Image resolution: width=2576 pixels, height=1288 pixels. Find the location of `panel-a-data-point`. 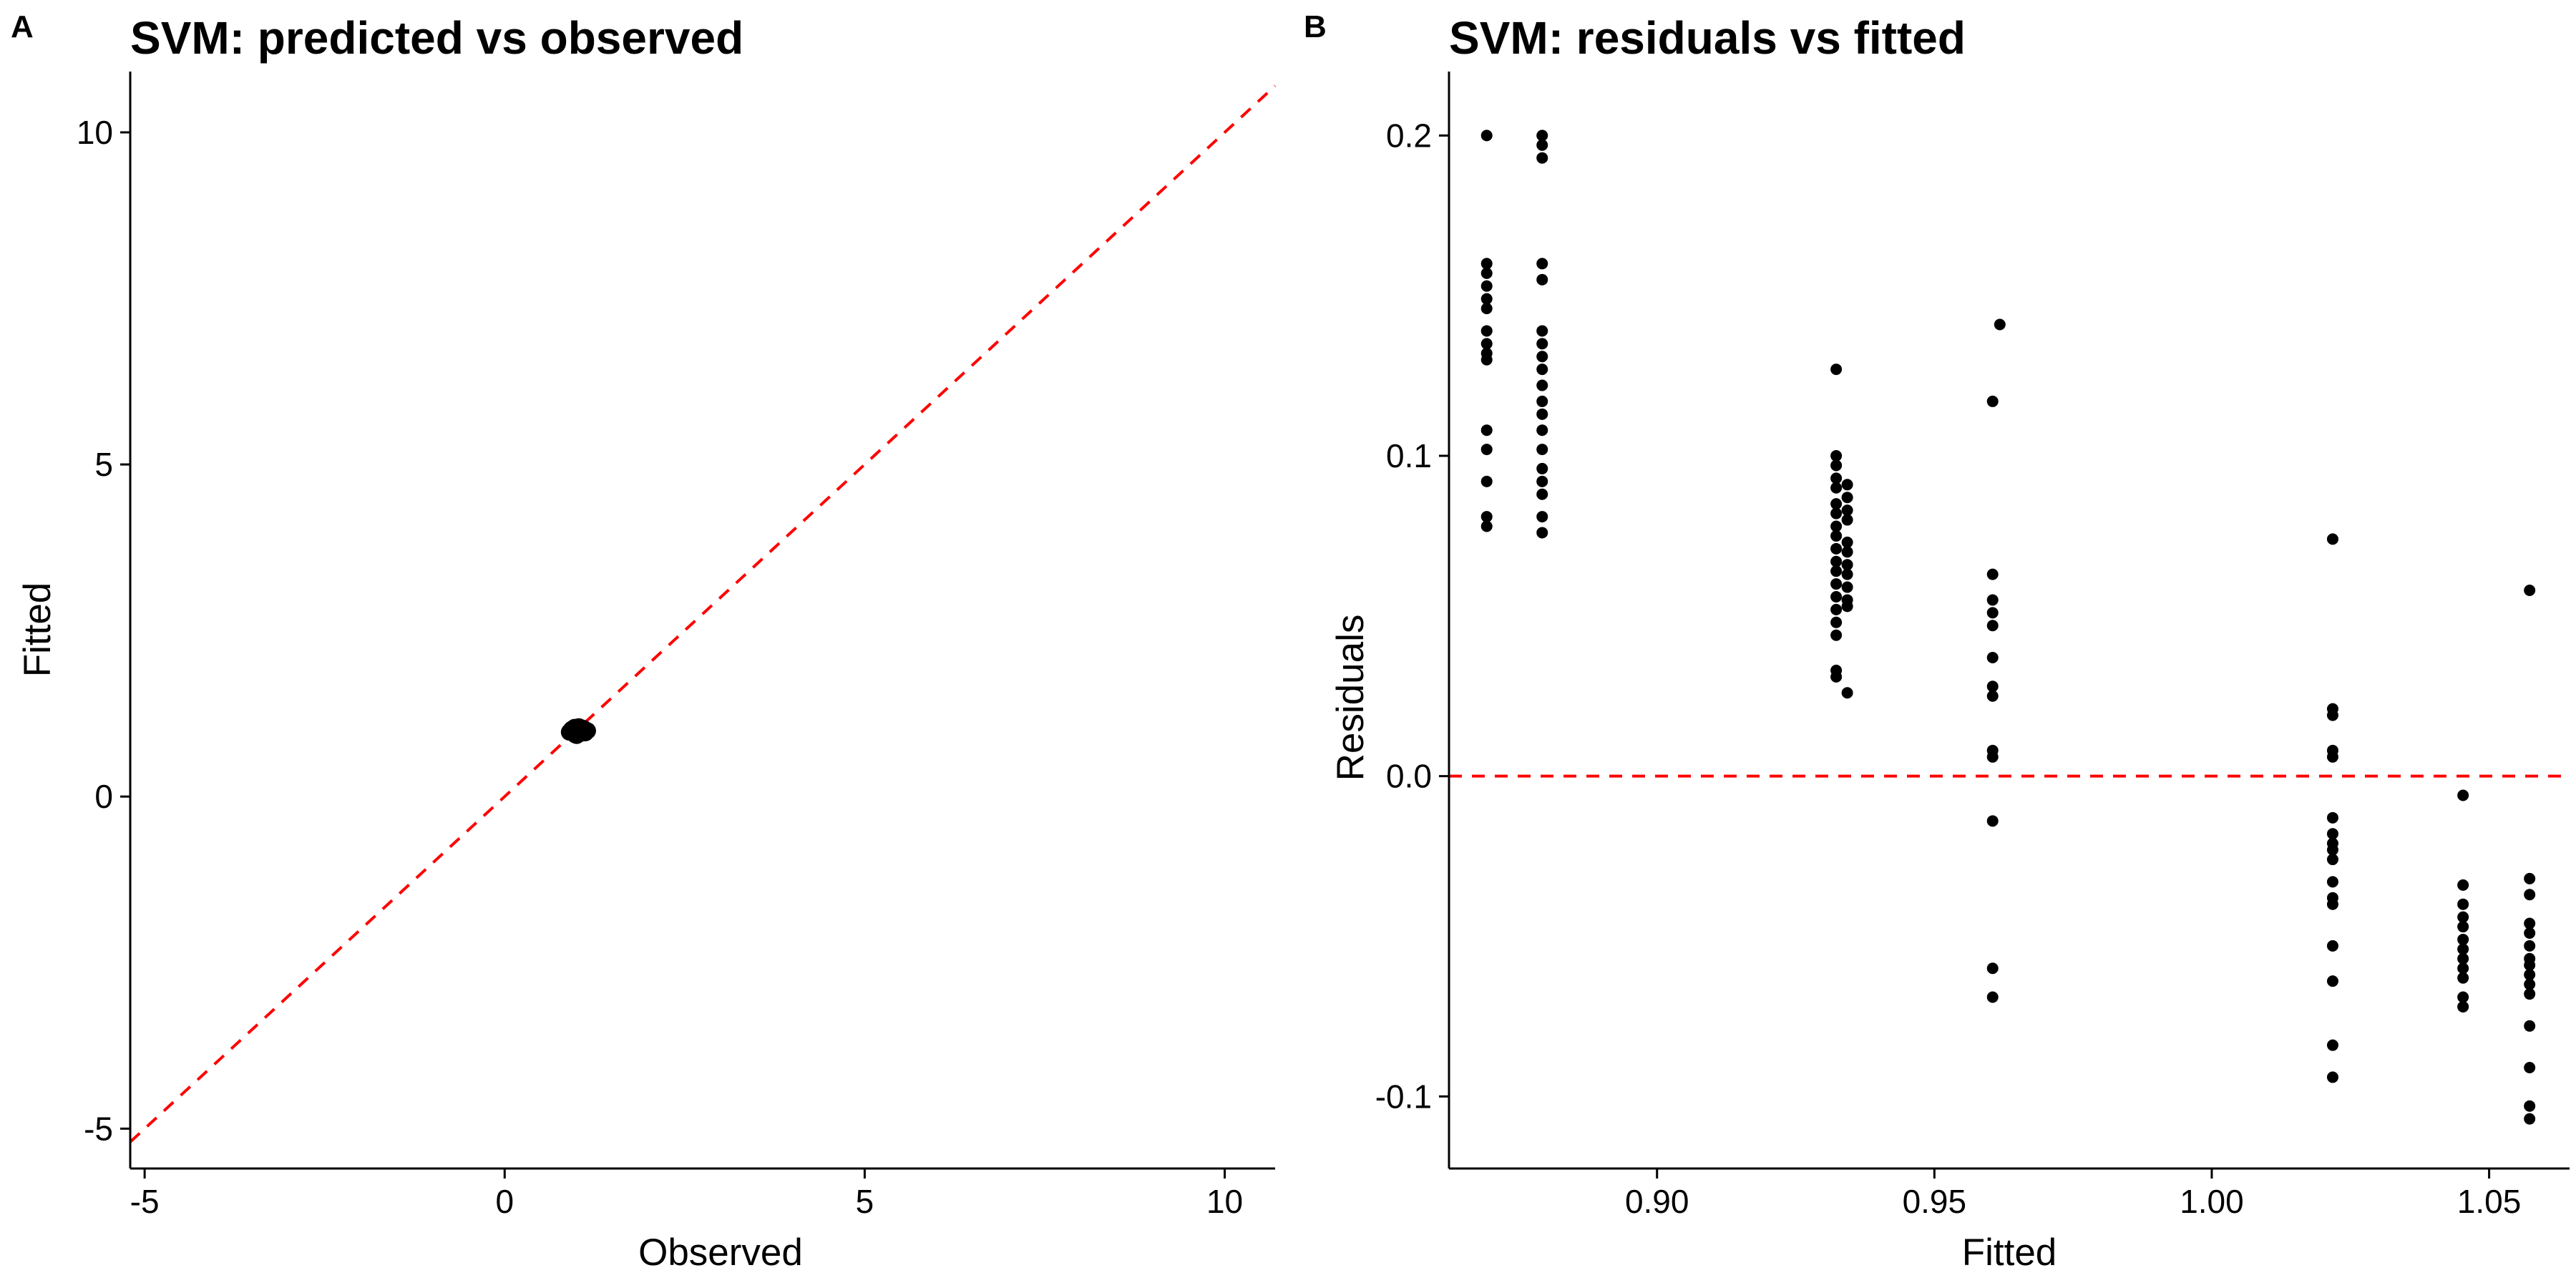

panel-a-data-point is located at coordinates (578, 734).